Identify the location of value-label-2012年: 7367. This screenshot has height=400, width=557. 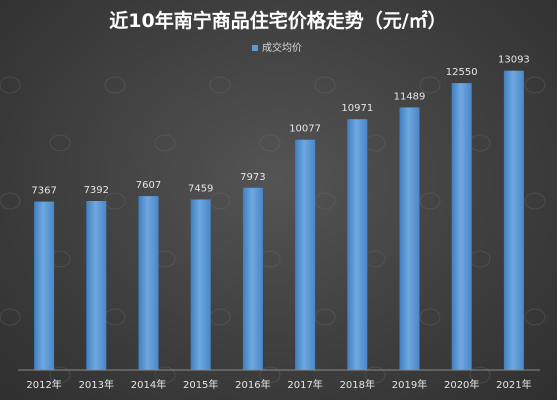
(43, 191).